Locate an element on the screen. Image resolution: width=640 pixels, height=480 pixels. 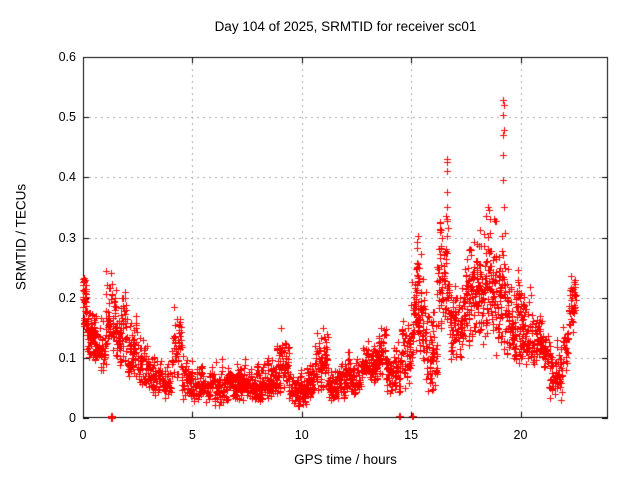
y-tick-label: 0.2 is located at coordinates (67, 297).